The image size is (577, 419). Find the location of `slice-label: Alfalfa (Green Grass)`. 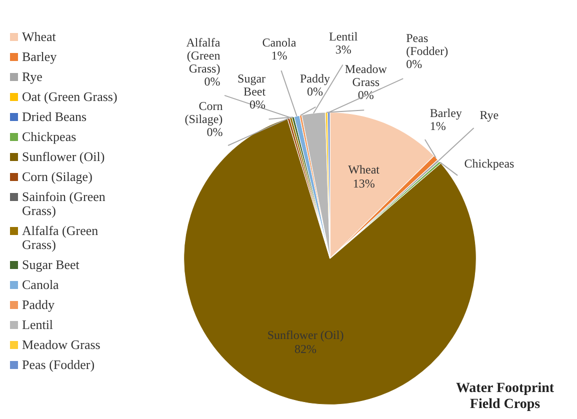

slice-label: Alfalfa (Green Grass) is located at coordinates (203, 55).